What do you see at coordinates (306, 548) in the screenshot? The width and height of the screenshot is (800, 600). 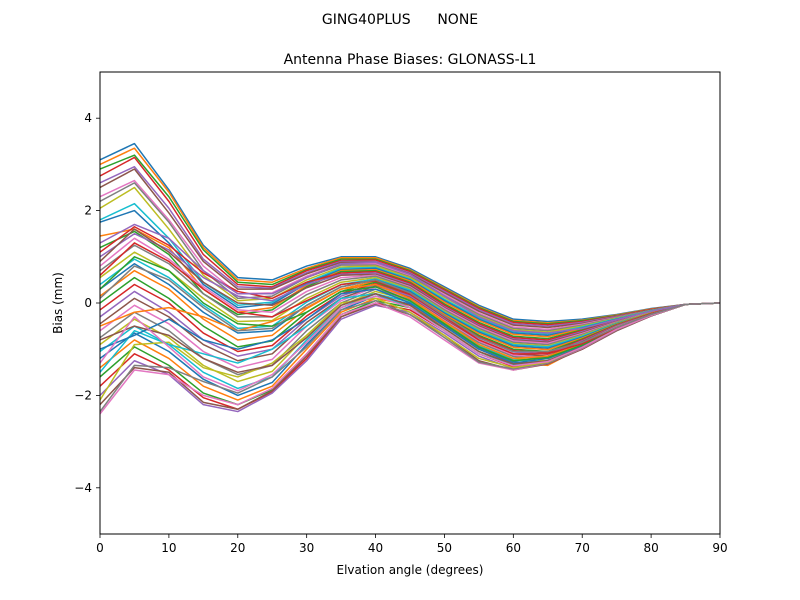 I see `x-tick-label: 30` at bounding box center [306, 548].